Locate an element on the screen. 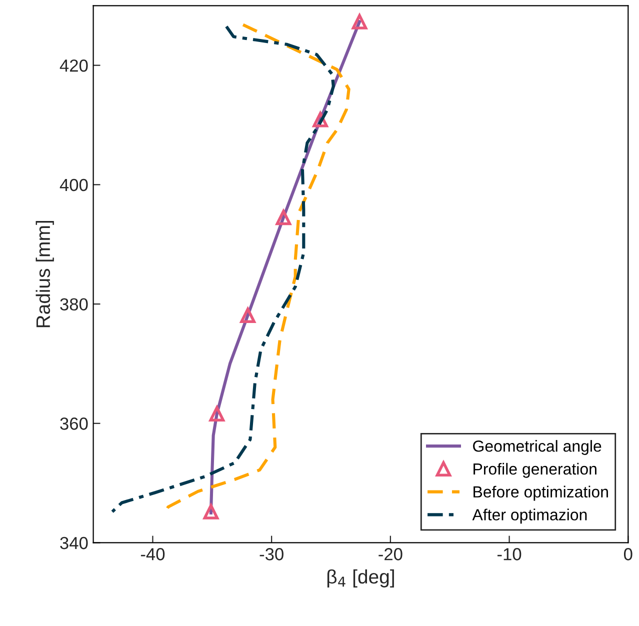 The height and width of the screenshot is (626, 639). legend-label: Profile generation is located at coordinates (535, 470).